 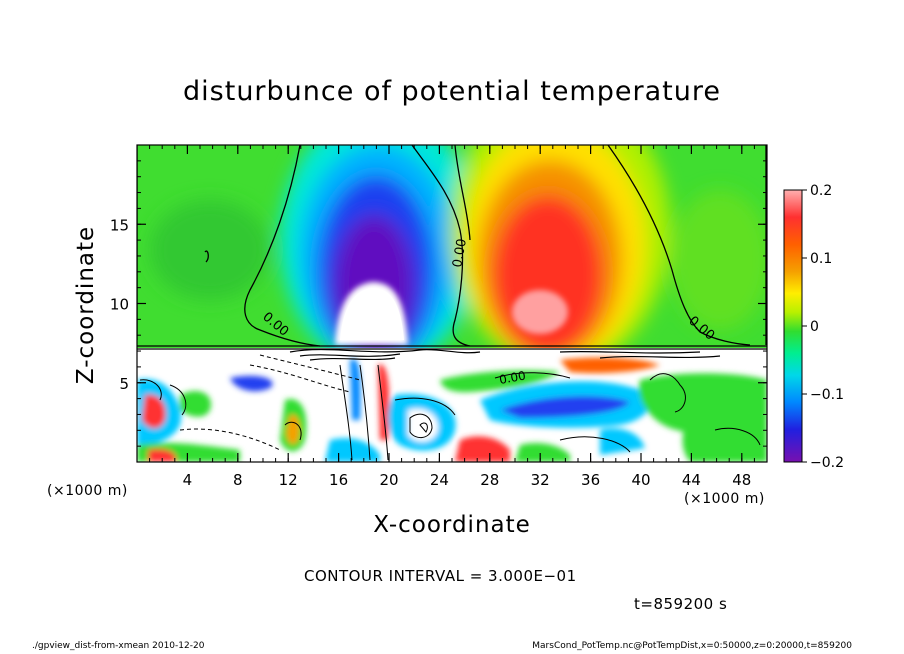 I want to click on lower-contours, so click(x=450, y=407).